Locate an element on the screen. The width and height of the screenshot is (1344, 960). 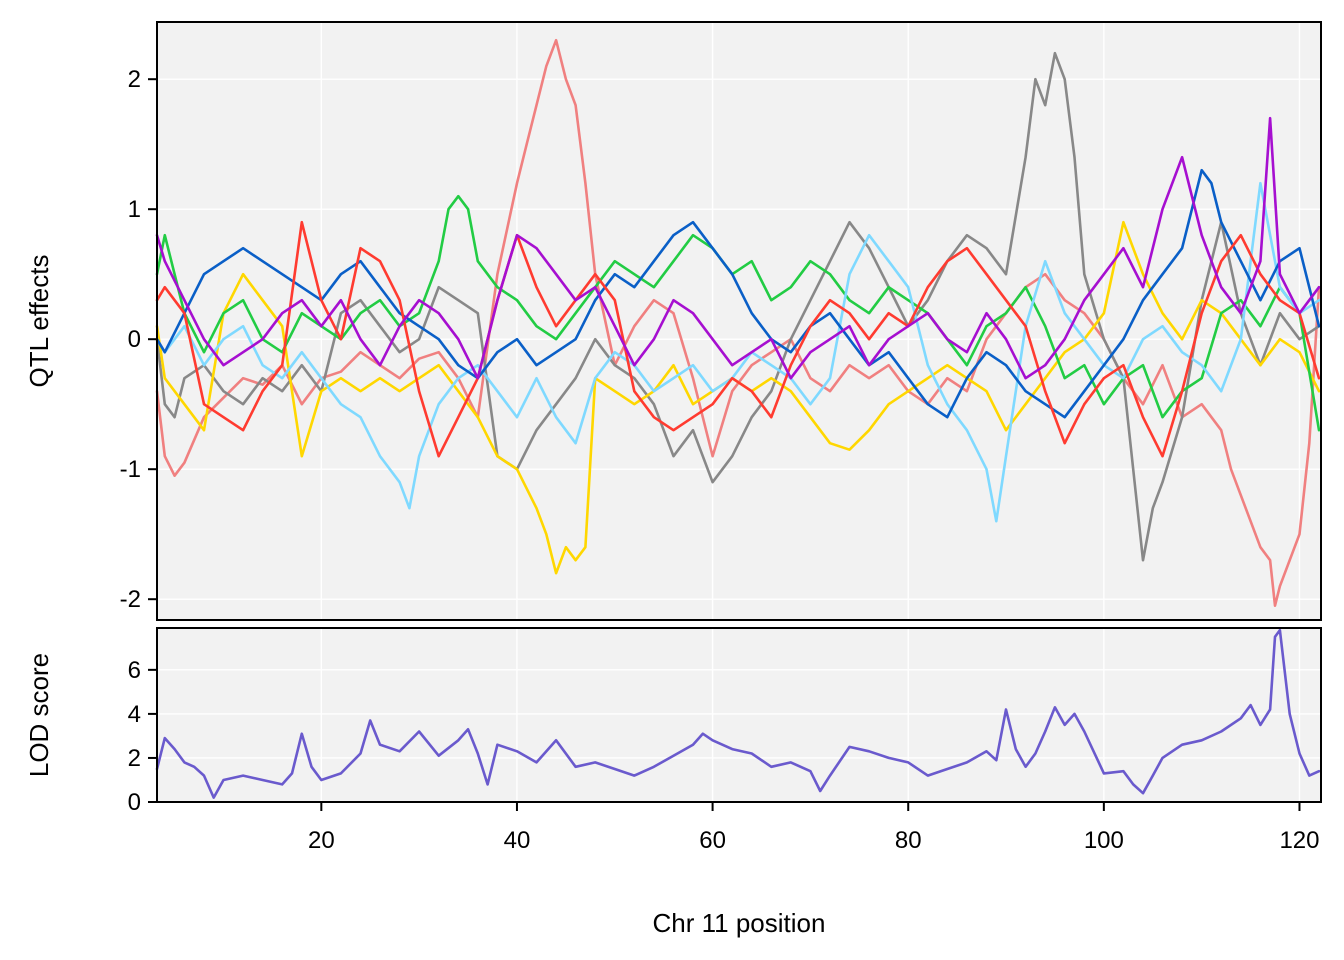
qtl-effects-y-tick-label: -1 is located at coordinates (130, 469).